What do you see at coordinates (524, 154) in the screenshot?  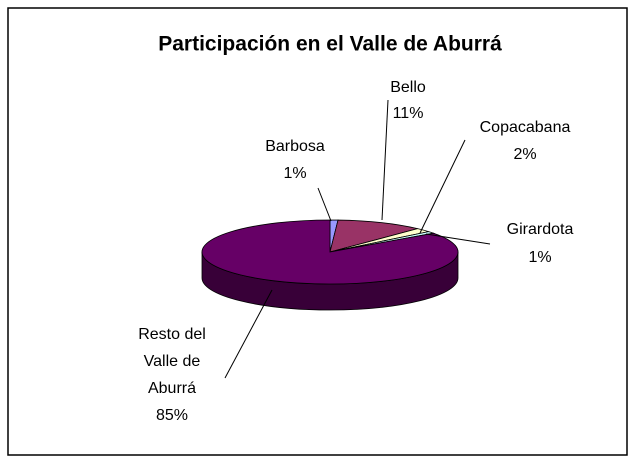 I see `data-label-value: 2%` at bounding box center [524, 154].